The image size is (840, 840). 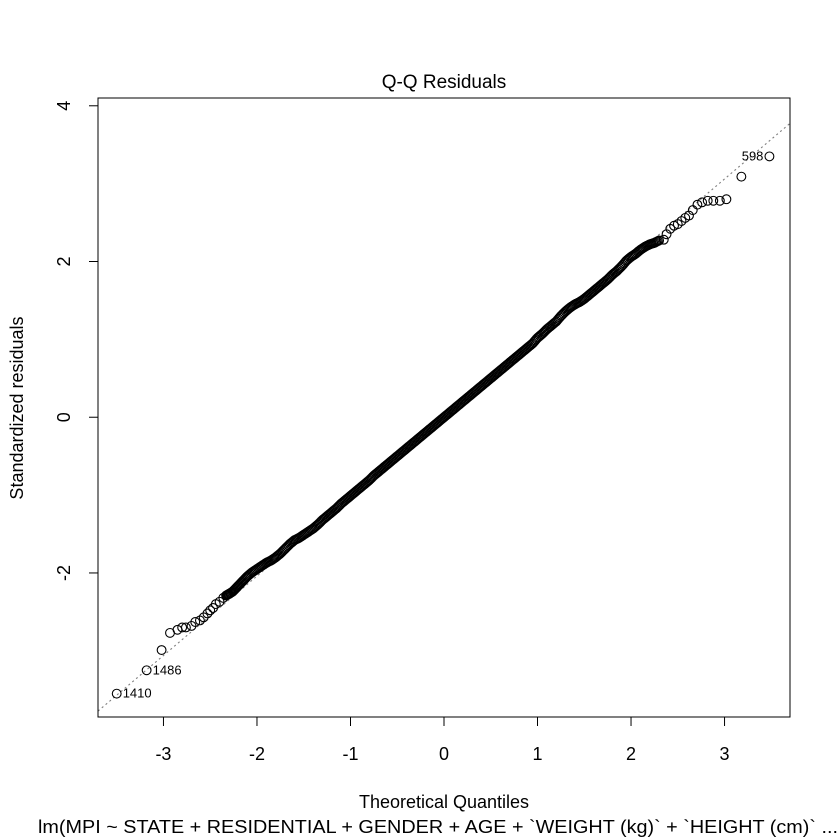 What do you see at coordinates (64, 106) in the screenshot?
I see `y-tick-label: 4` at bounding box center [64, 106].